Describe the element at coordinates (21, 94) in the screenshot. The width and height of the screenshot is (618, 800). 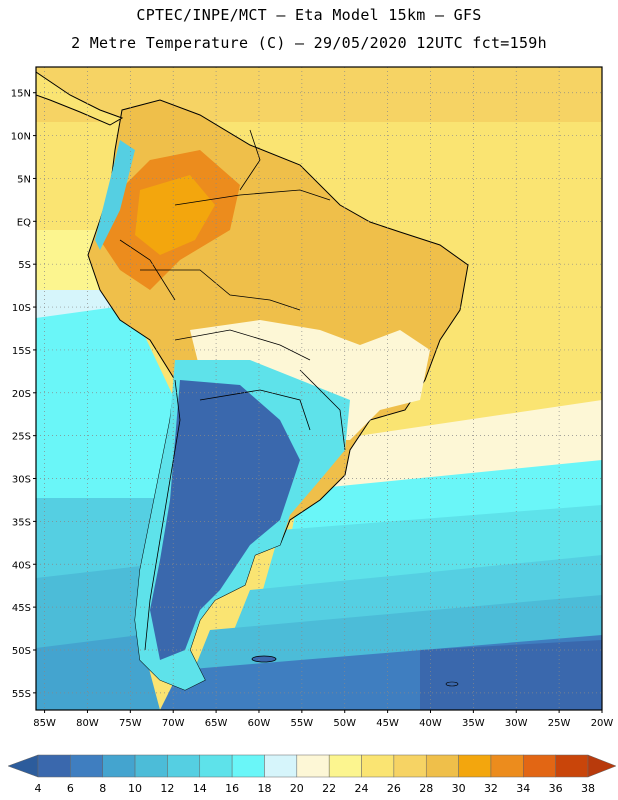
I see `lat-label: 15N` at that location.